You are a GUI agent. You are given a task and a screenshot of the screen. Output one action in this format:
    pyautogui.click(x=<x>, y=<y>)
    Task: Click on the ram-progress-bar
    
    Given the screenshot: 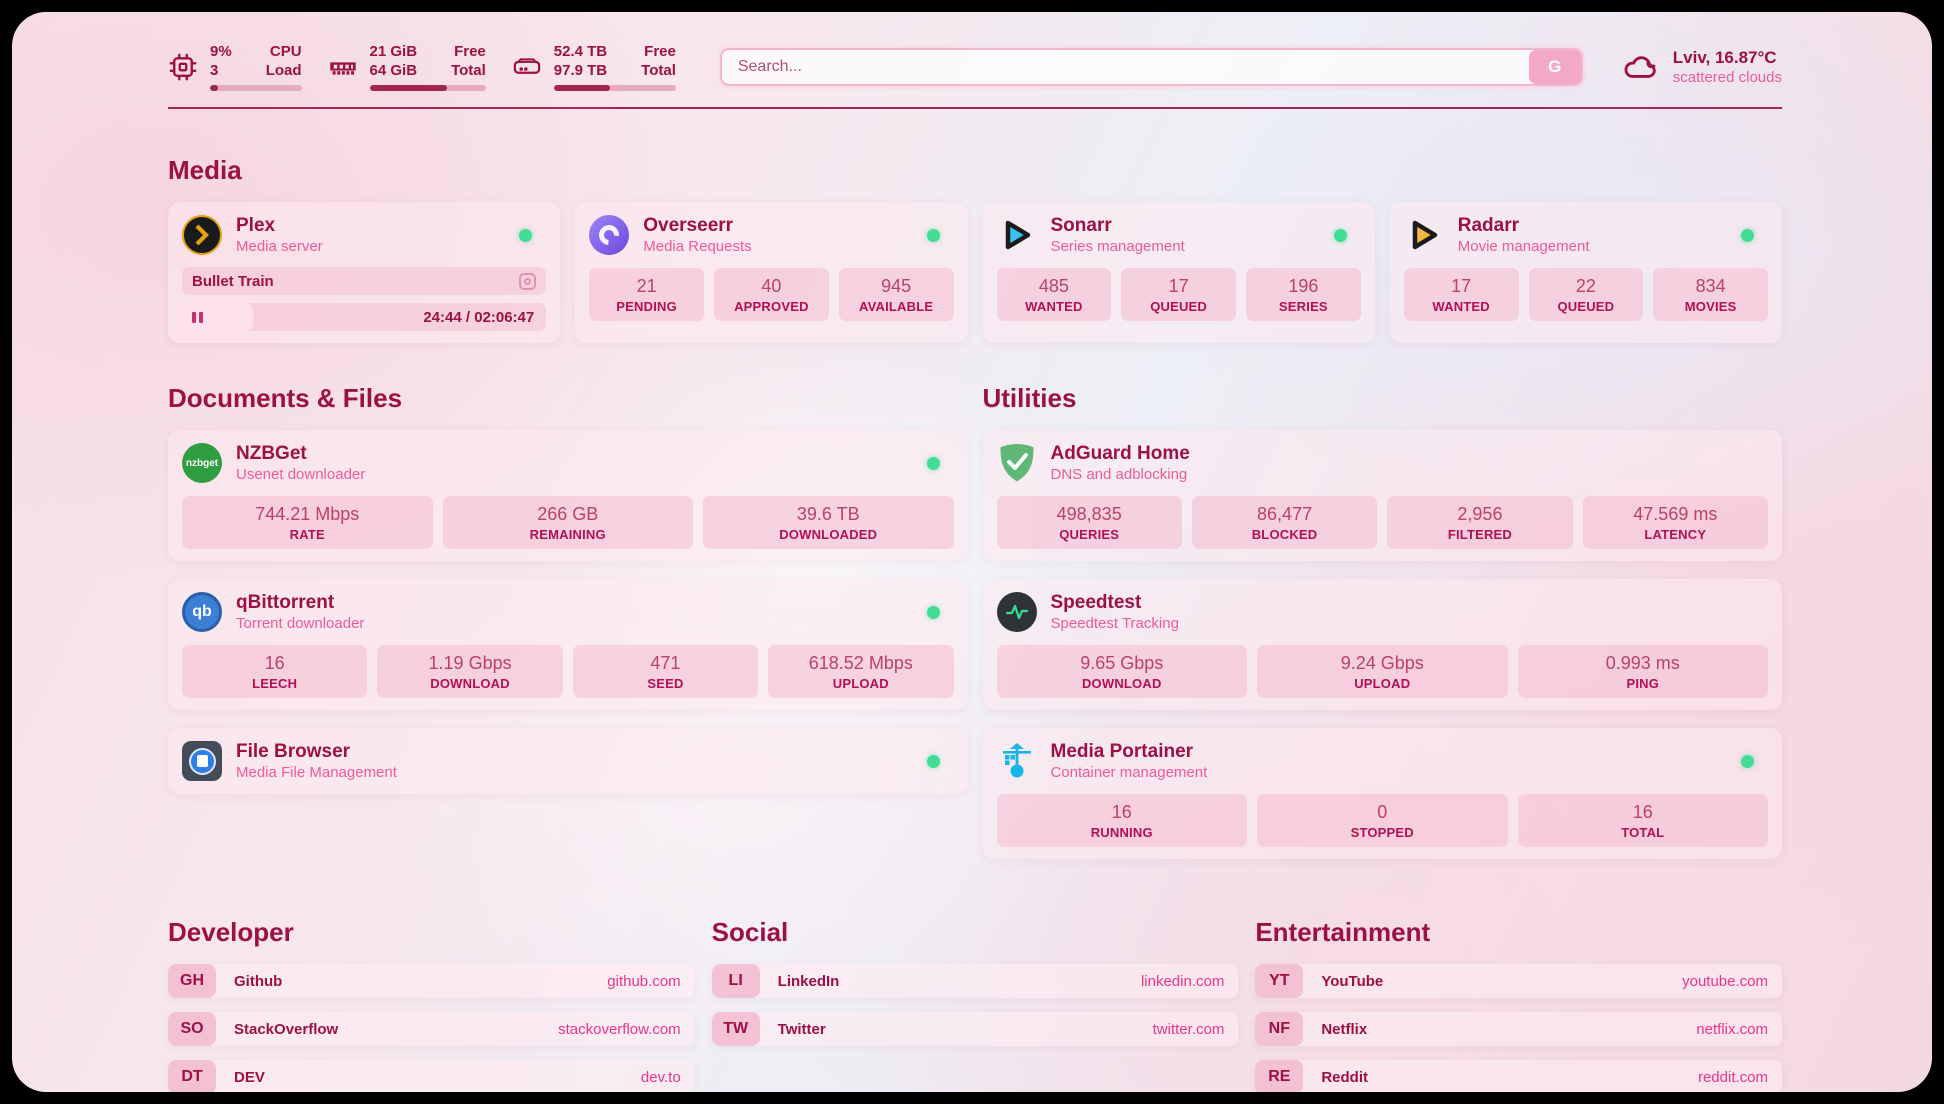 What is the action you would take?
    pyautogui.click(x=427, y=88)
    